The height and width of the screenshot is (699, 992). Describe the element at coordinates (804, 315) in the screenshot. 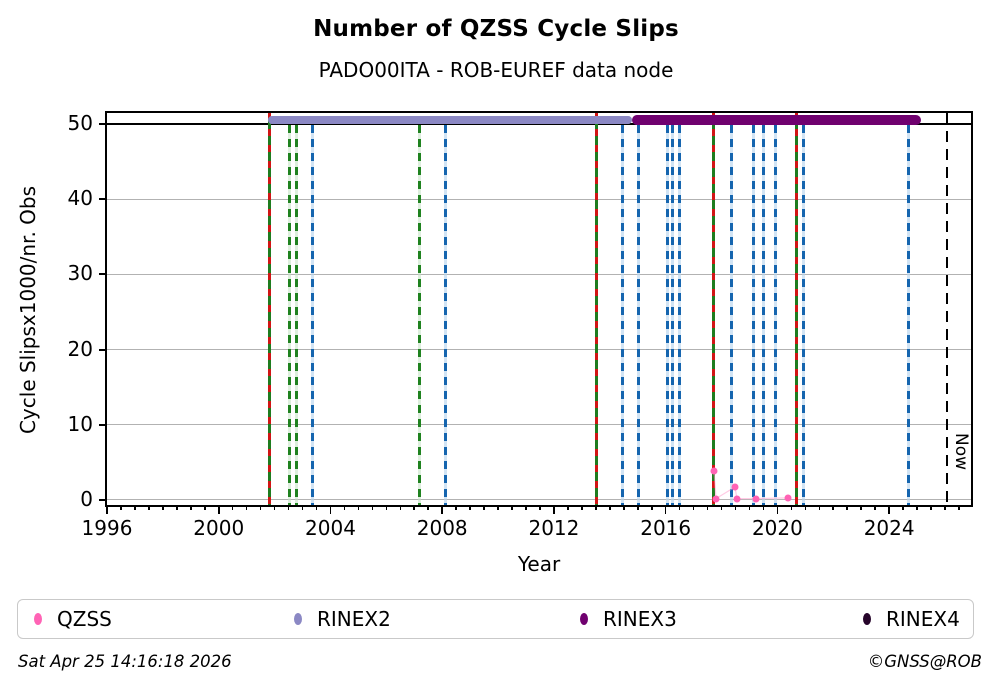

I see `event-line-blue-2020.95` at that location.